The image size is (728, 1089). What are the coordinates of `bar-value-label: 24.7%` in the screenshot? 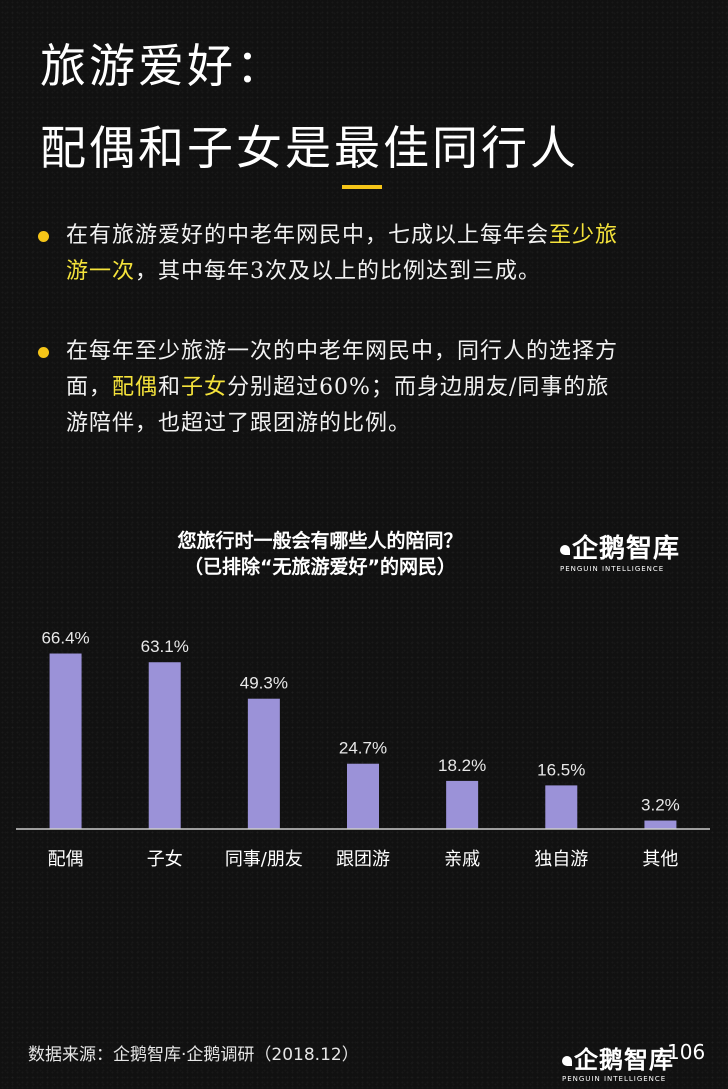 It's located at (363, 748).